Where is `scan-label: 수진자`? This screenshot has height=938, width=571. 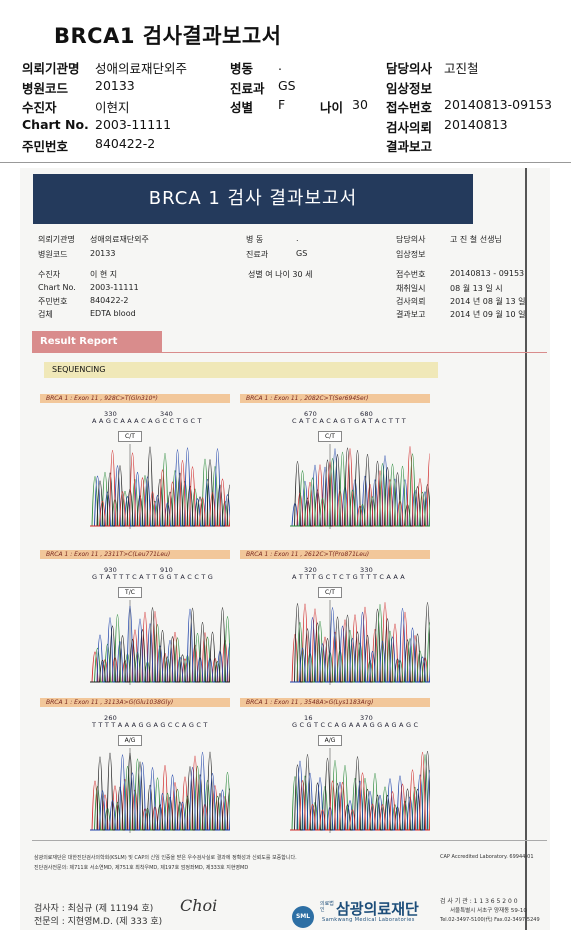 scan-label: 수진자 is located at coordinates (49, 274).